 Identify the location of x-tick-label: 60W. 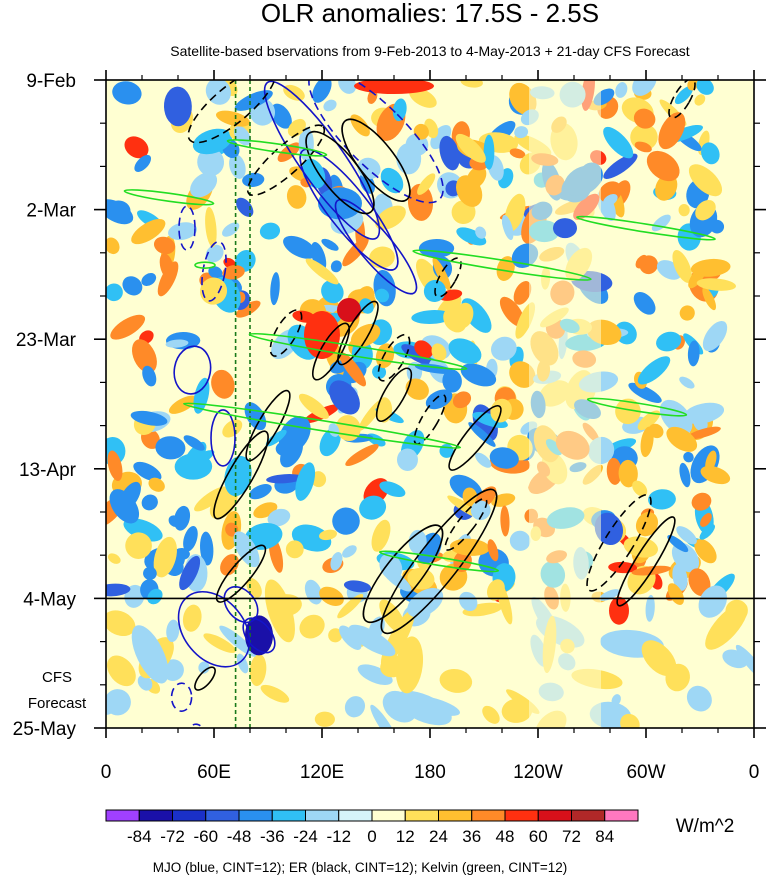
(645, 772).